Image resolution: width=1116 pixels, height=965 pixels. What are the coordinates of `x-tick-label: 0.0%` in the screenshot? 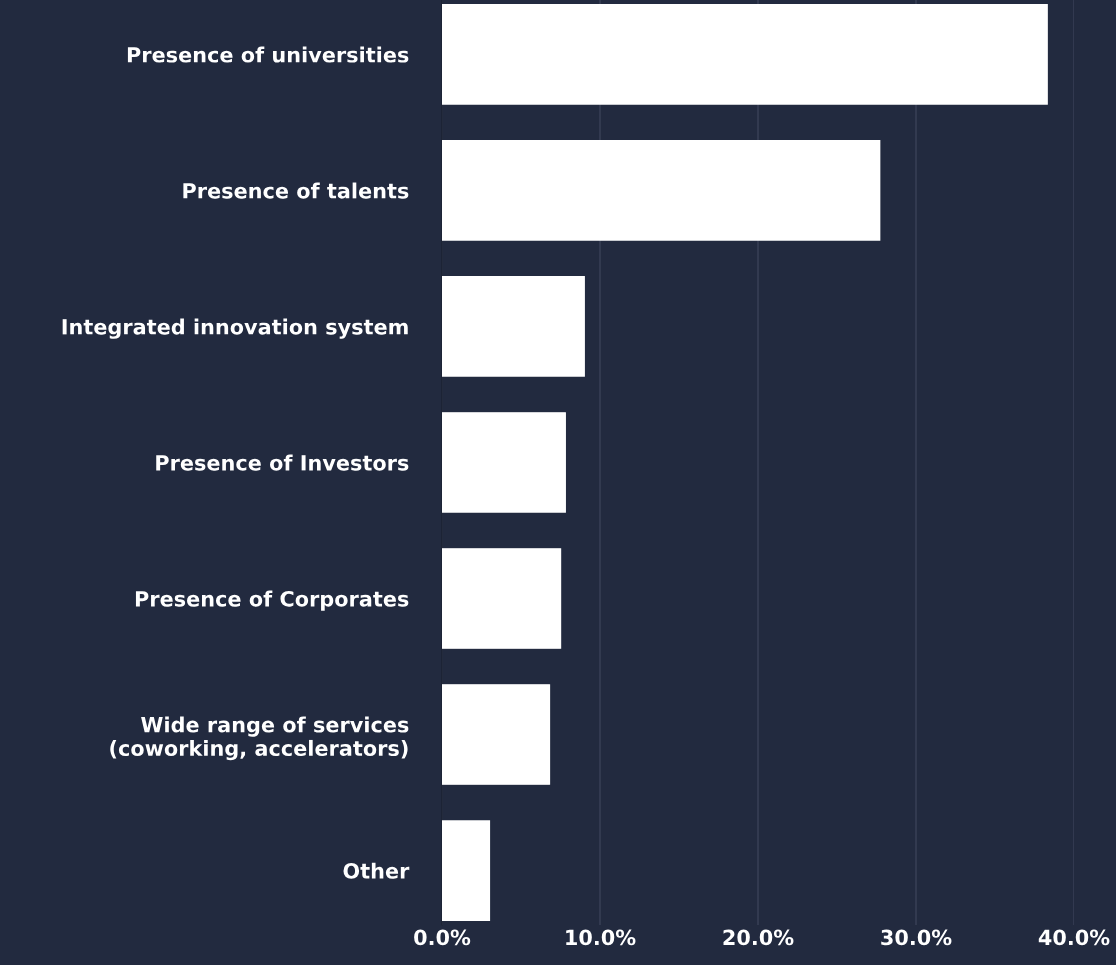 It's located at (442, 937).